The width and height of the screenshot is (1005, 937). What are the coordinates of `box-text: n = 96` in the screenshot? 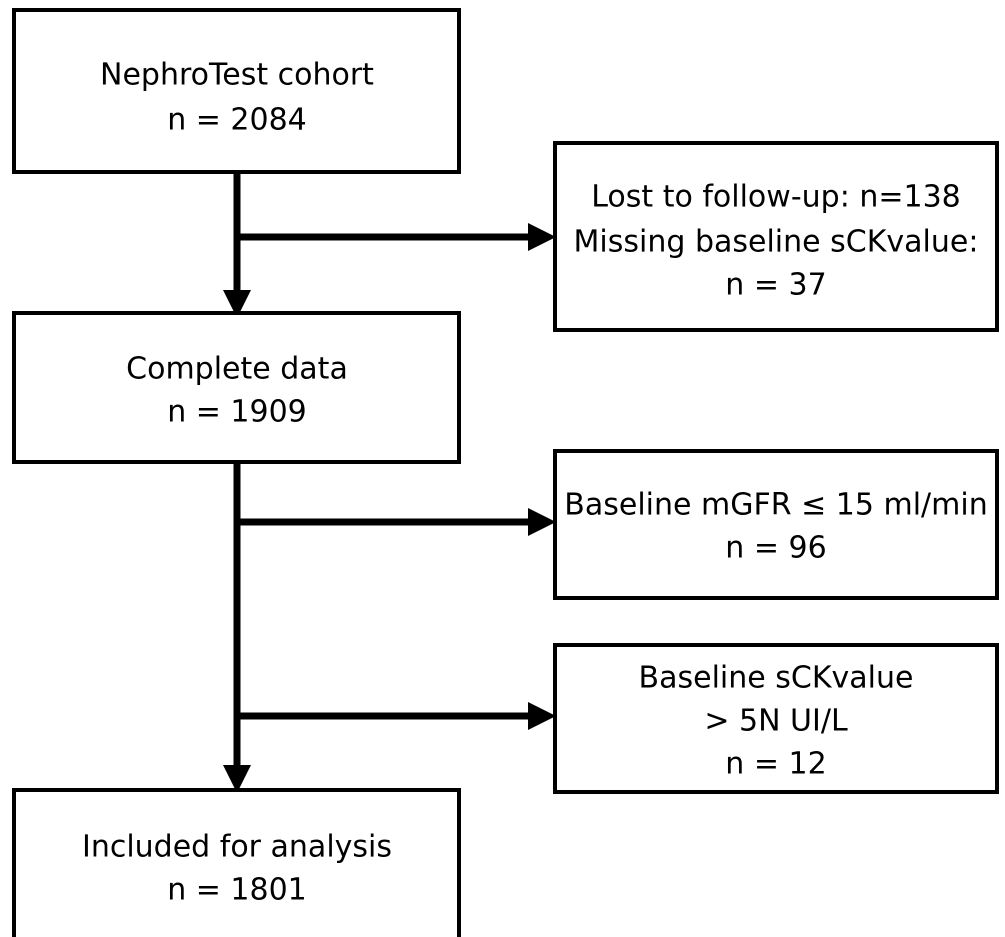 It's located at (775, 548).